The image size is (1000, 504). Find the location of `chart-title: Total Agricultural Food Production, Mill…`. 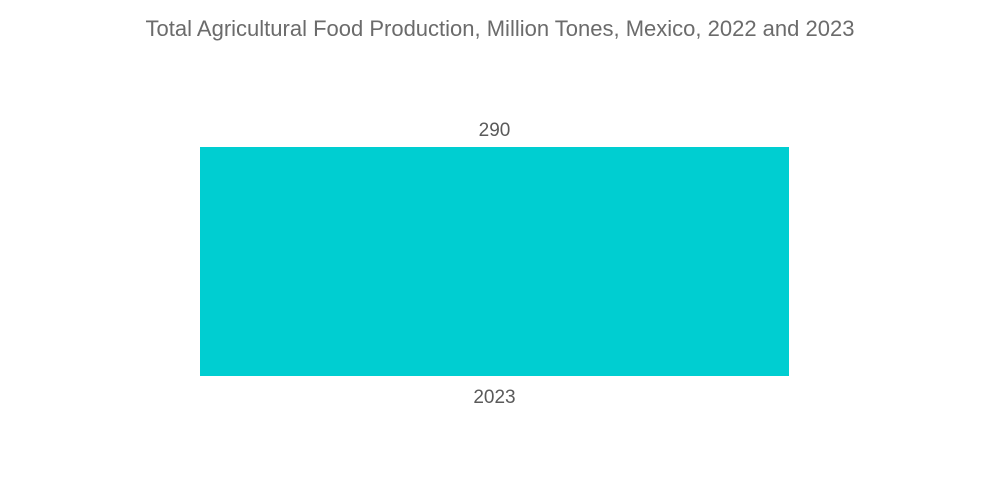

chart-title: Total Agricultural Food Production, Mill… is located at coordinates (500, 28).